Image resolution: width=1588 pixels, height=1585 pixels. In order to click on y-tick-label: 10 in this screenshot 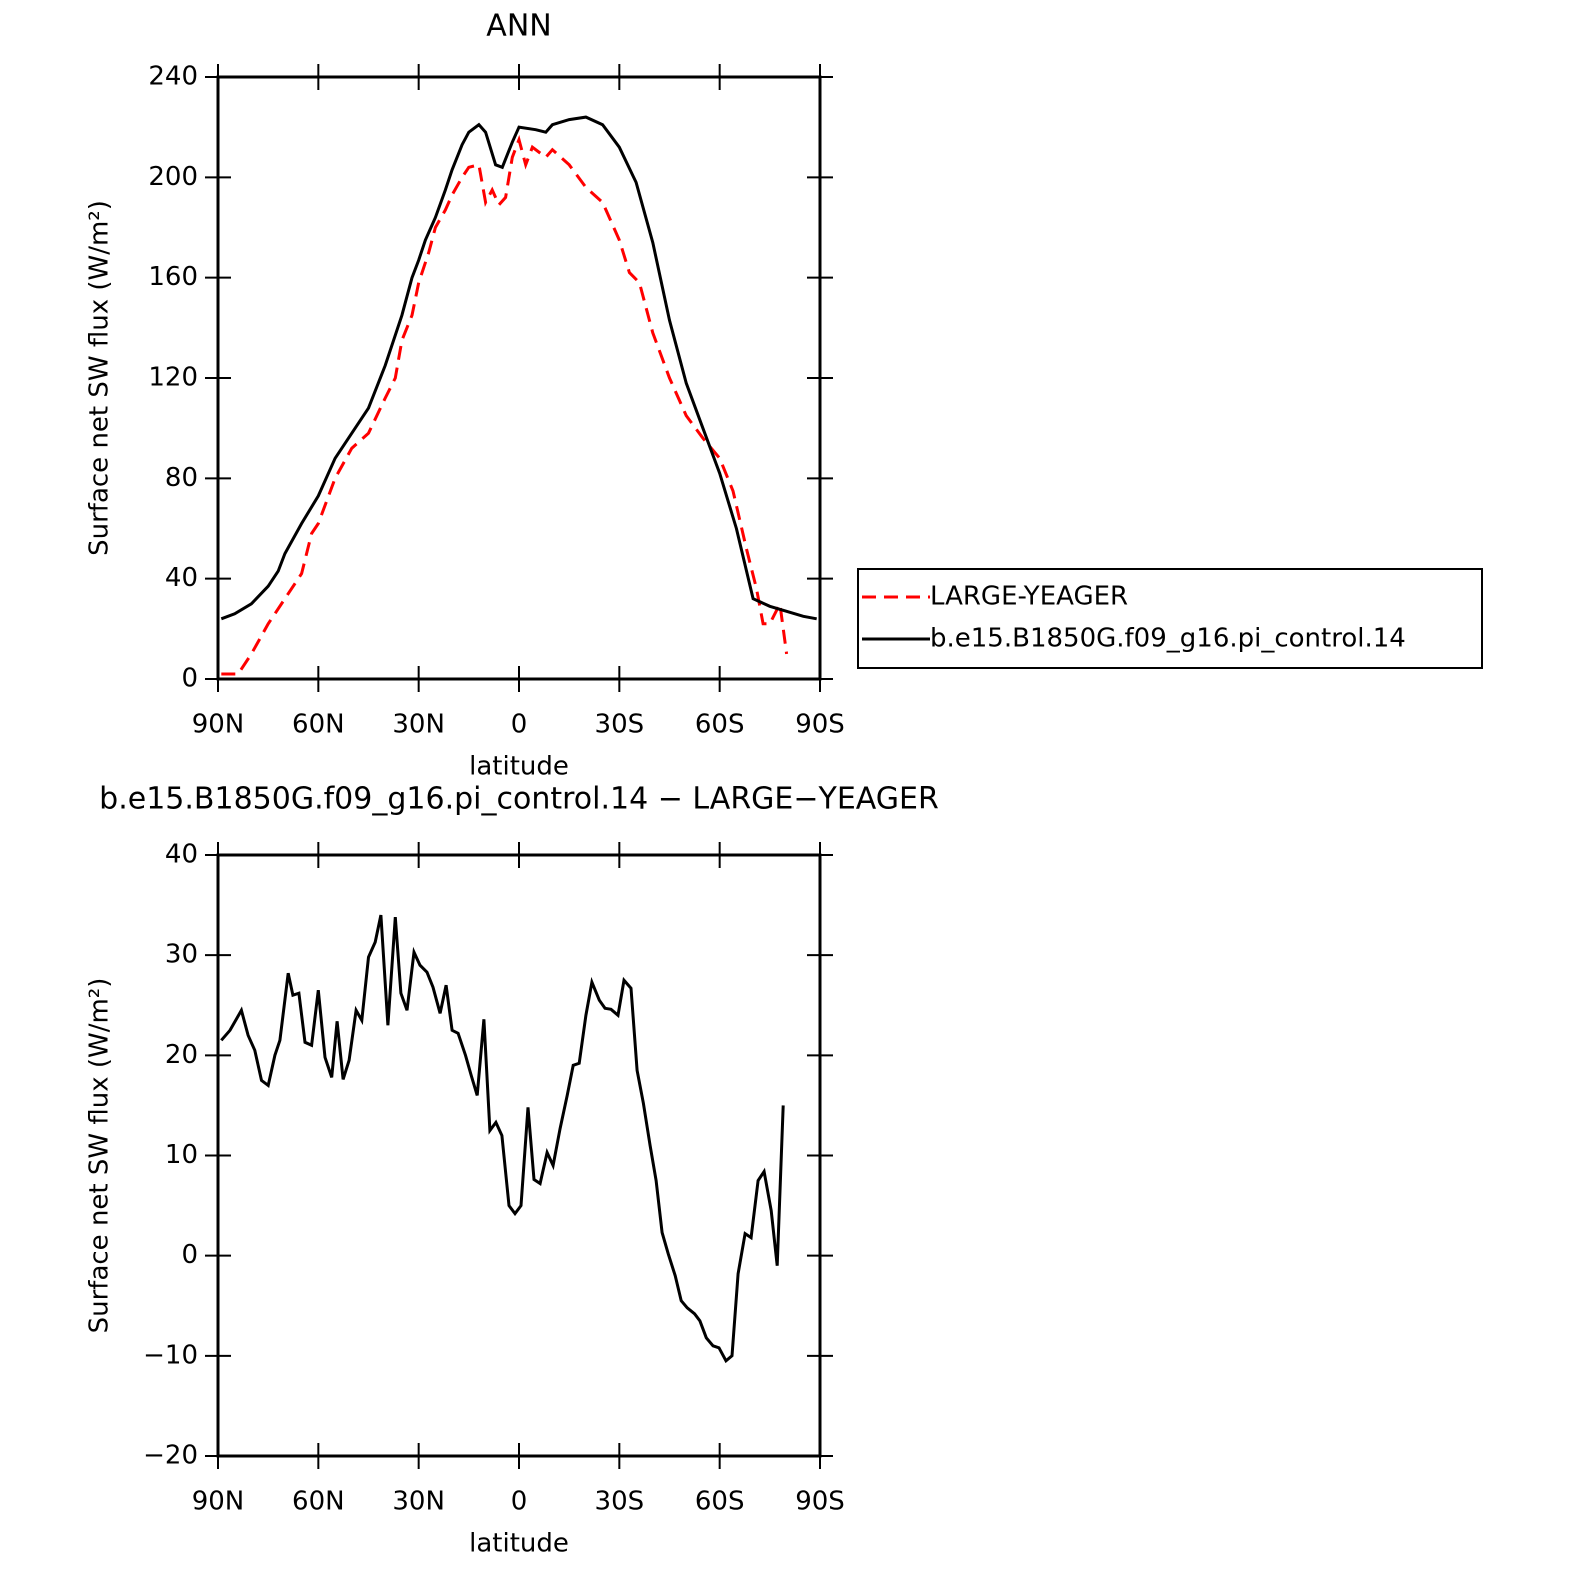, I will do `click(181, 1155)`.